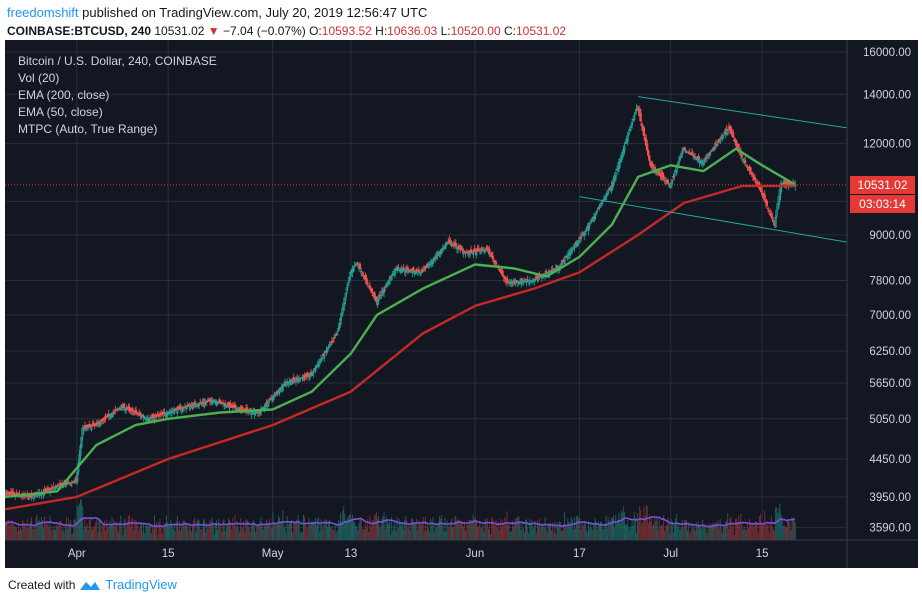 Image resolution: width=922 pixels, height=602 pixels. Describe the element at coordinates (88, 129) in the screenshot. I see `legend-mtpc: MTPC (Auto, True Range)` at that location.